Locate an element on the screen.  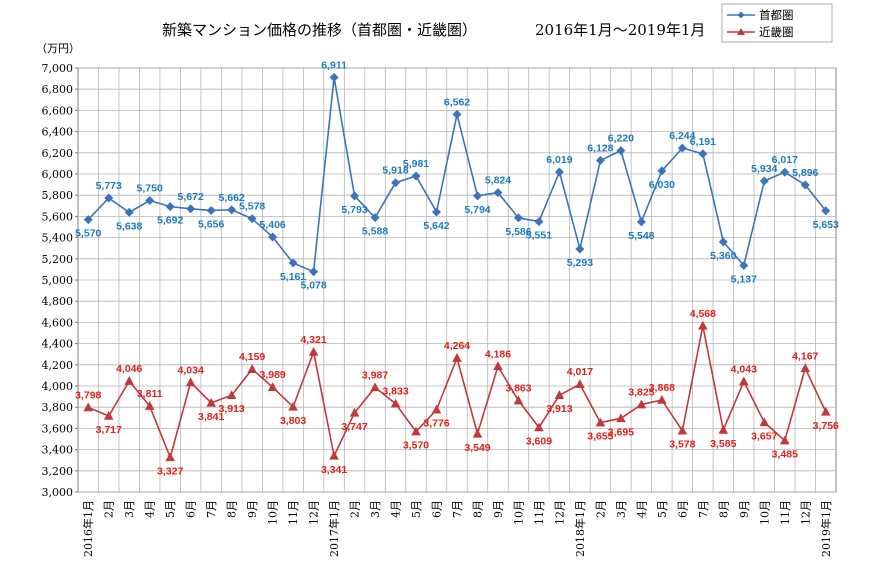
data-label: 3,913 is located at coordinates (559, 409).